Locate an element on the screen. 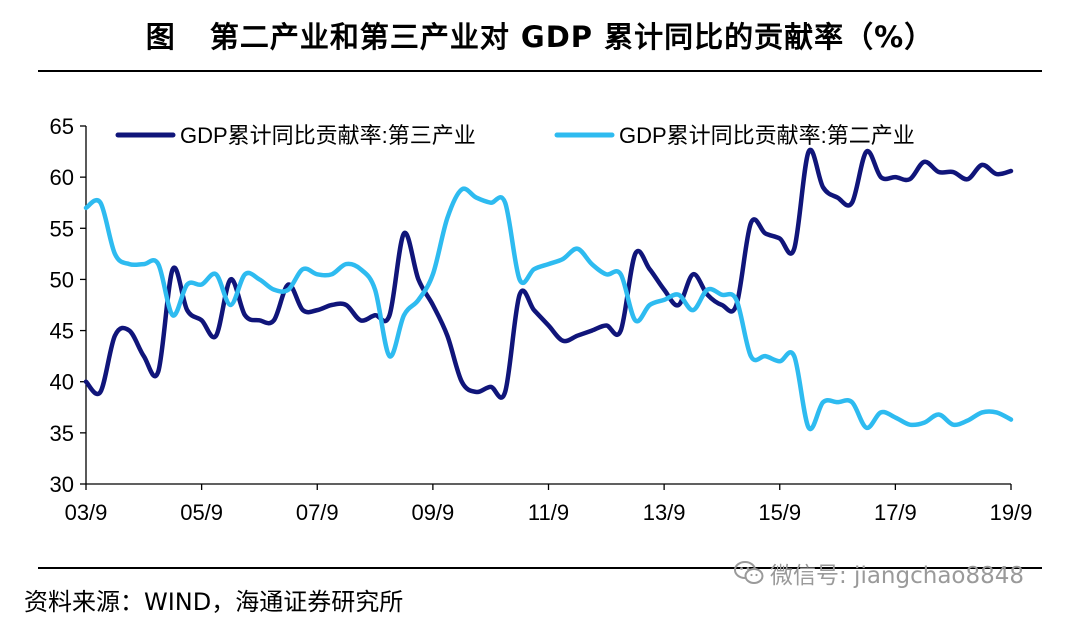 The height and width of the screenshot is (622, 1080). x-tick-label: 07/9 is located at coordinates (317, 512).